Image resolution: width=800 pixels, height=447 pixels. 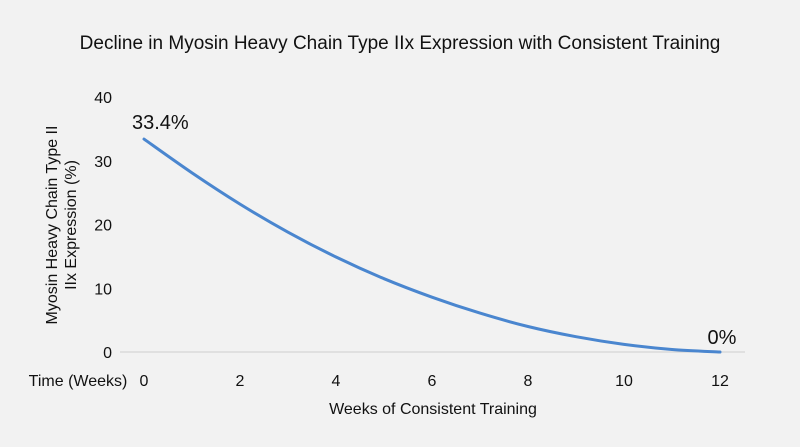 I want to click on y-tick-label: 40, so click(x=103, y=98).